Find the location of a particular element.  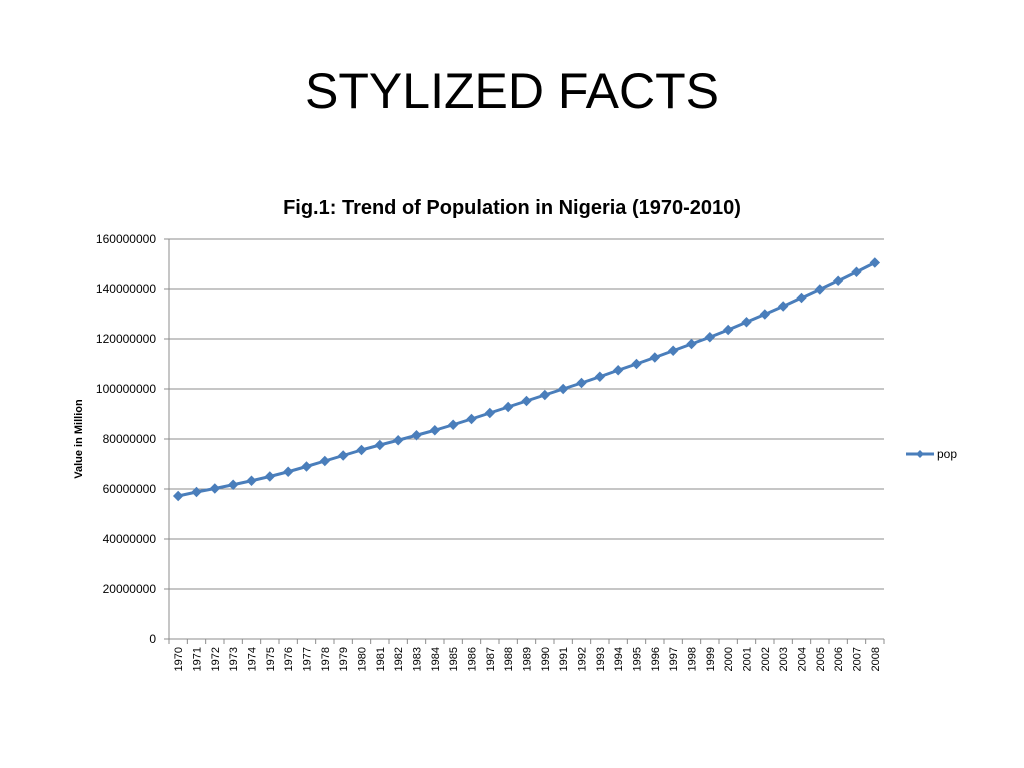

x-tick-label: 1971 is located at coordinates (198, 659).